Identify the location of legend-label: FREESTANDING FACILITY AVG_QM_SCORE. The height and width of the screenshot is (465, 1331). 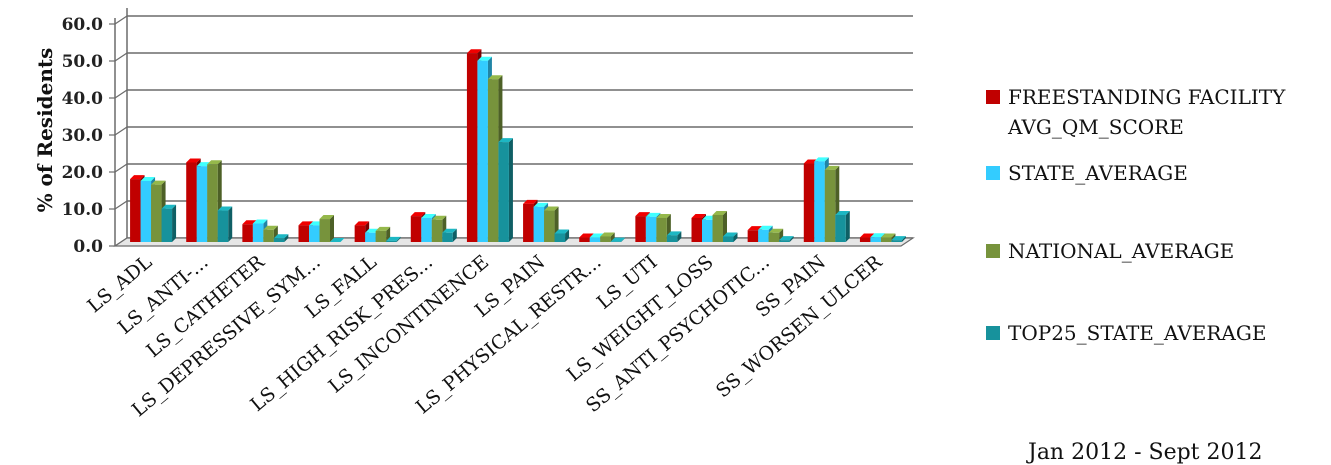
(1168, 112).